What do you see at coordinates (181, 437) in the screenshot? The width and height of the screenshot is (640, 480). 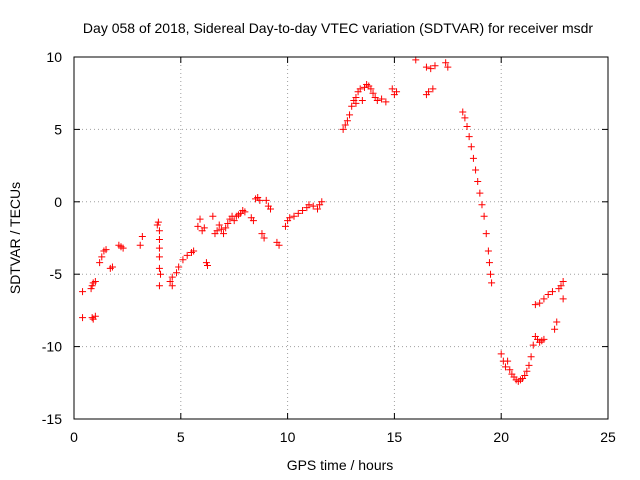 I see `x-tick-label: 5` at bounding box center [181, 437].